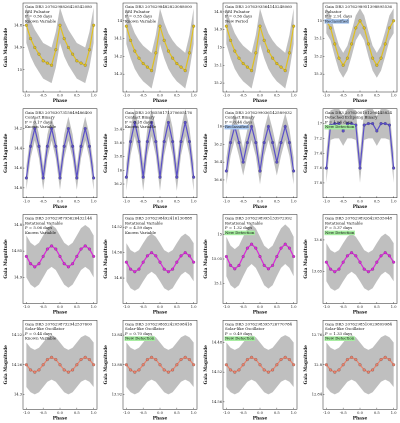 This screenshot has width=400, height=423. I want to click on title-line: Gaia DR3 2076300101296445824, so click(359, 112).